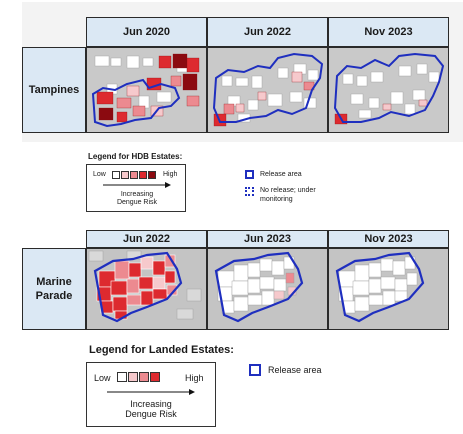 This screenshot has height=434, width=463. What do you see at coordinates (295, 370) in the screenshot?
I see `bottom-release-area-label: Release area` at bounding box center [295, 370].